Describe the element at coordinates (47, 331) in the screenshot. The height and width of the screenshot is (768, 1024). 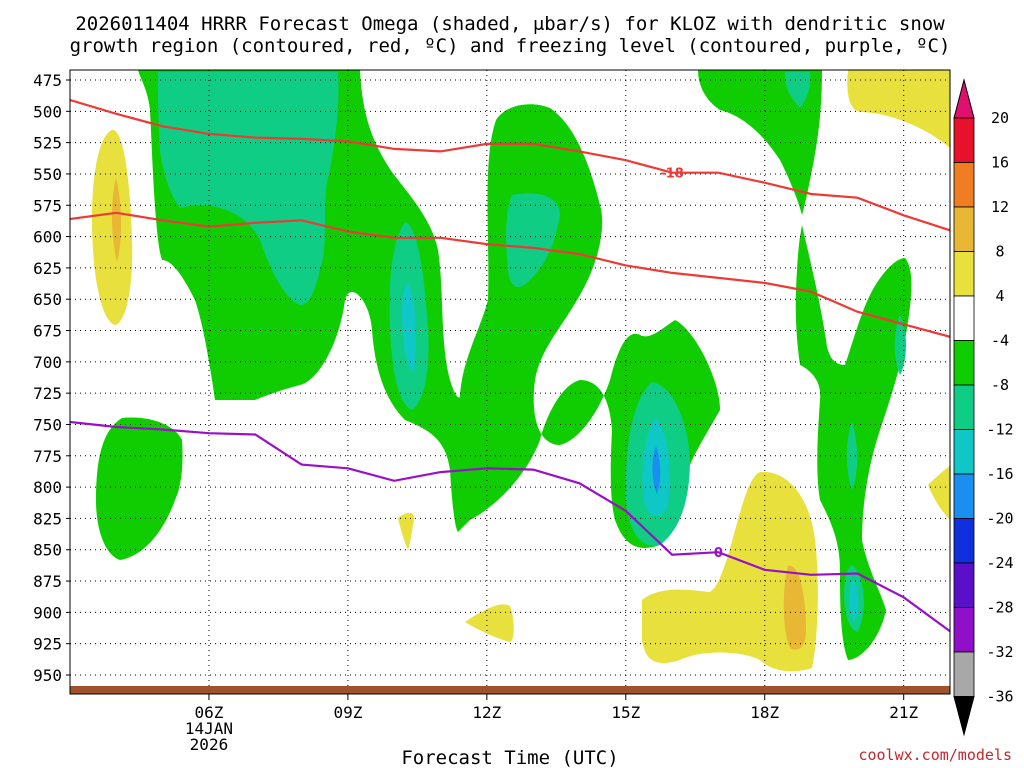
I see `y-tick-label: 675` at that location.